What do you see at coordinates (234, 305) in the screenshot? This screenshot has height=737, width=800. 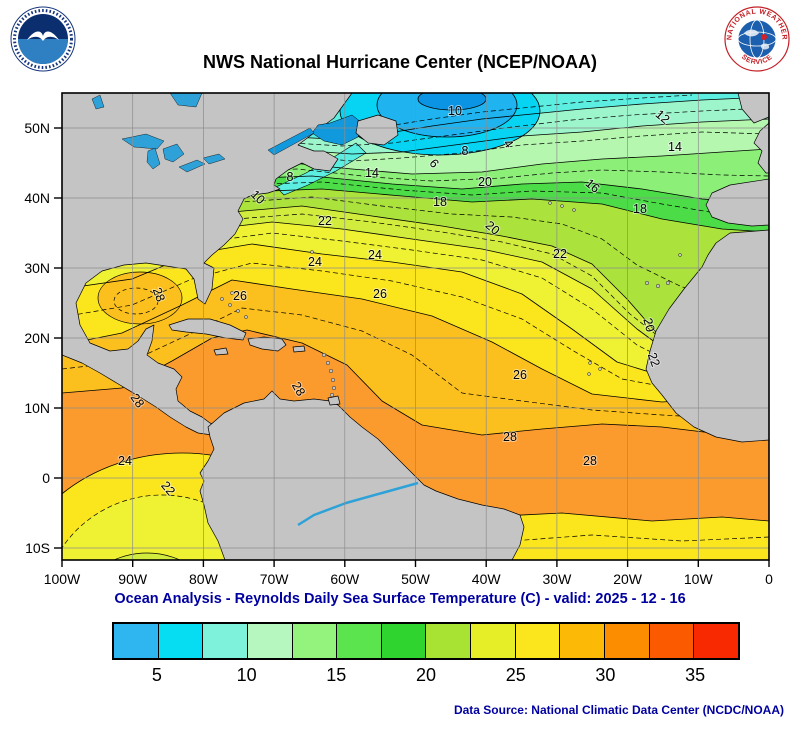 I see `bahamas-islands` at bounding box center [234, 305].